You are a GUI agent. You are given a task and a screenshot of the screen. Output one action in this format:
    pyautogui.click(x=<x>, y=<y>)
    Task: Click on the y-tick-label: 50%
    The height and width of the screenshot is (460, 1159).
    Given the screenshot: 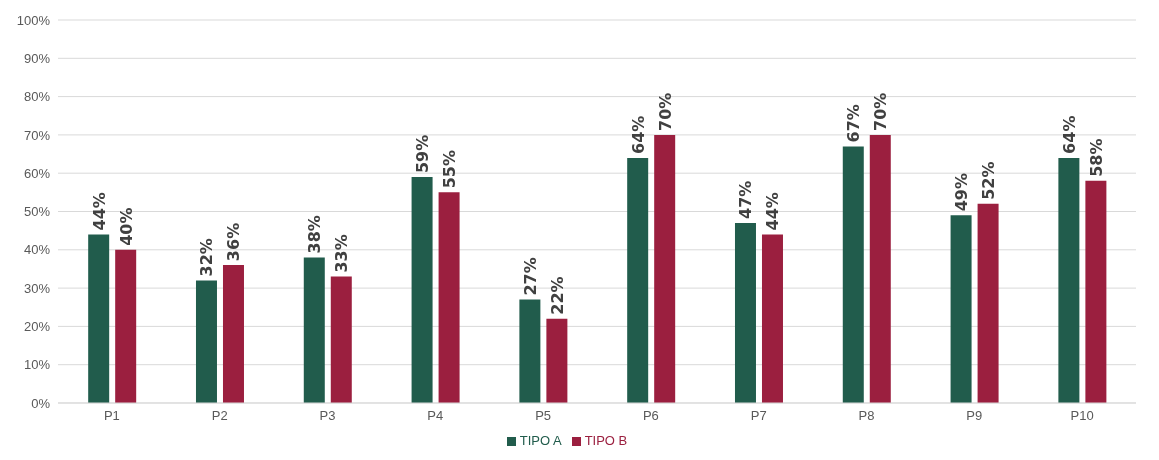 What is the action you would take?
    pyautogui.click(x=37, y=212)
    